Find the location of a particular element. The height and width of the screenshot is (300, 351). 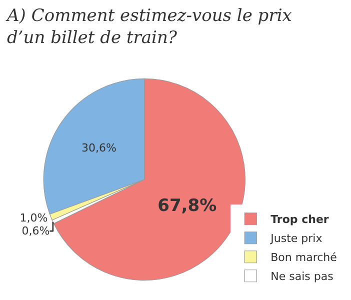

data-label: 67,8% is located at coordinates (187, 206).